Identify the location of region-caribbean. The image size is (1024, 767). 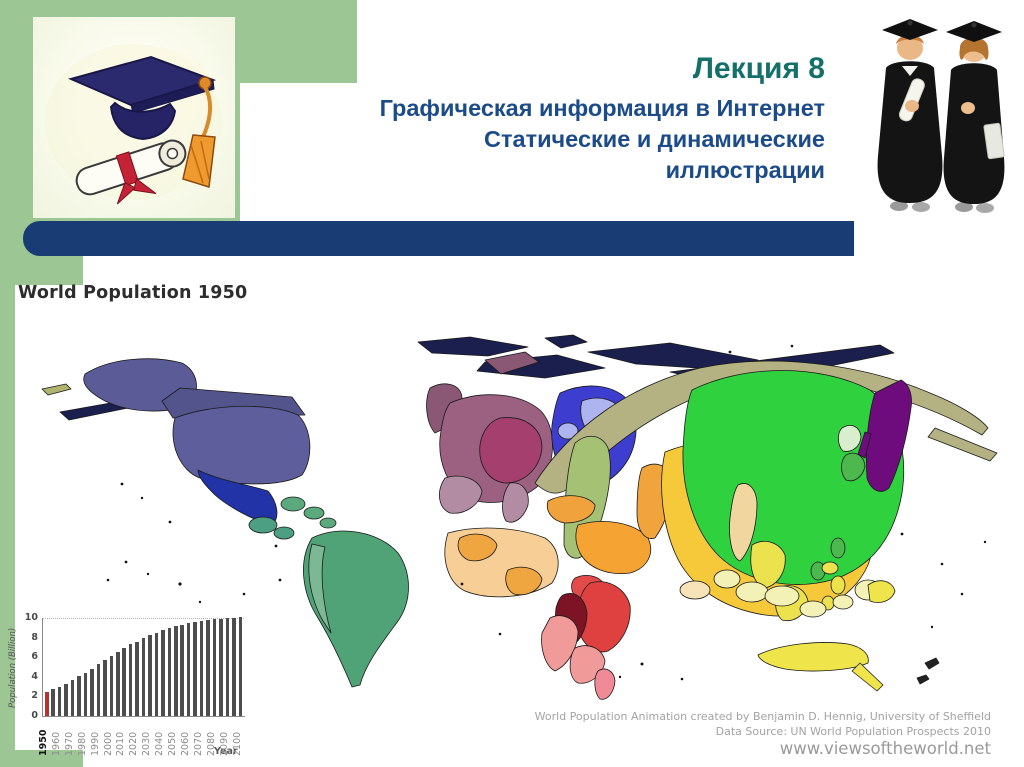
(308, 512).